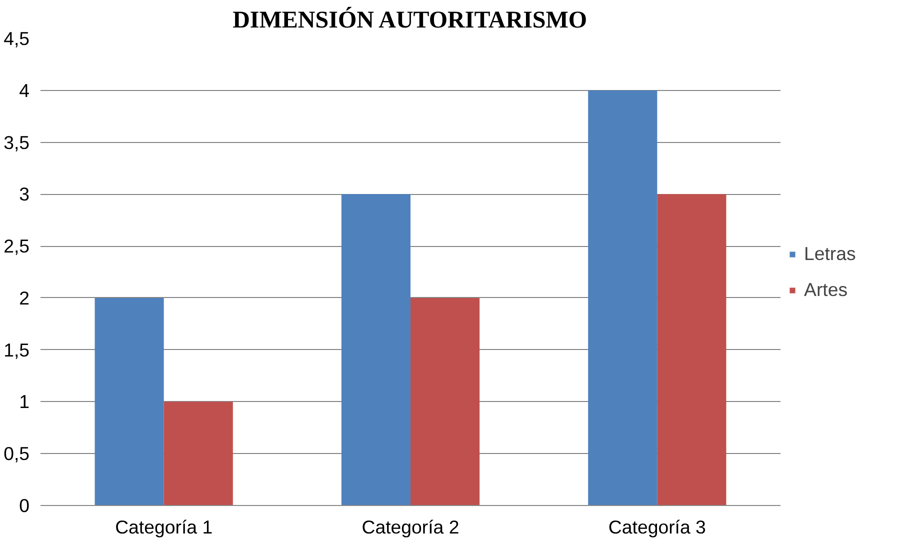 The width and height of the screenshot is (921, 546). I want to click on y-tick-label: 2, so click(24, 297).